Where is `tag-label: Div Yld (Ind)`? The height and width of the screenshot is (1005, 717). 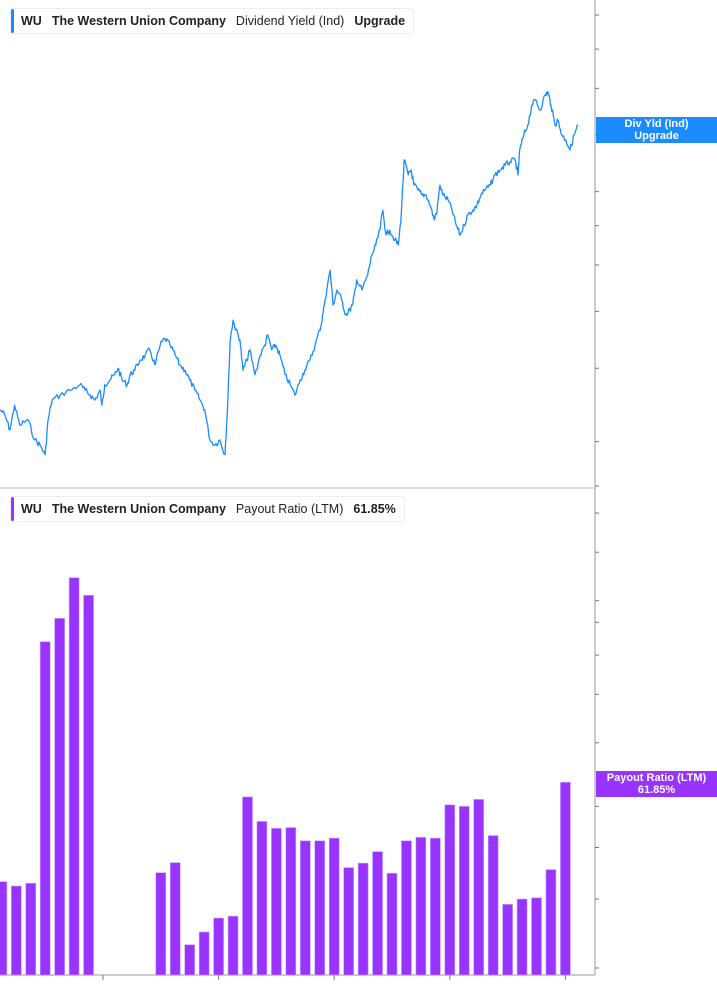 tag-label: Div Yld (Ind) is located at coordinates (656, 124).